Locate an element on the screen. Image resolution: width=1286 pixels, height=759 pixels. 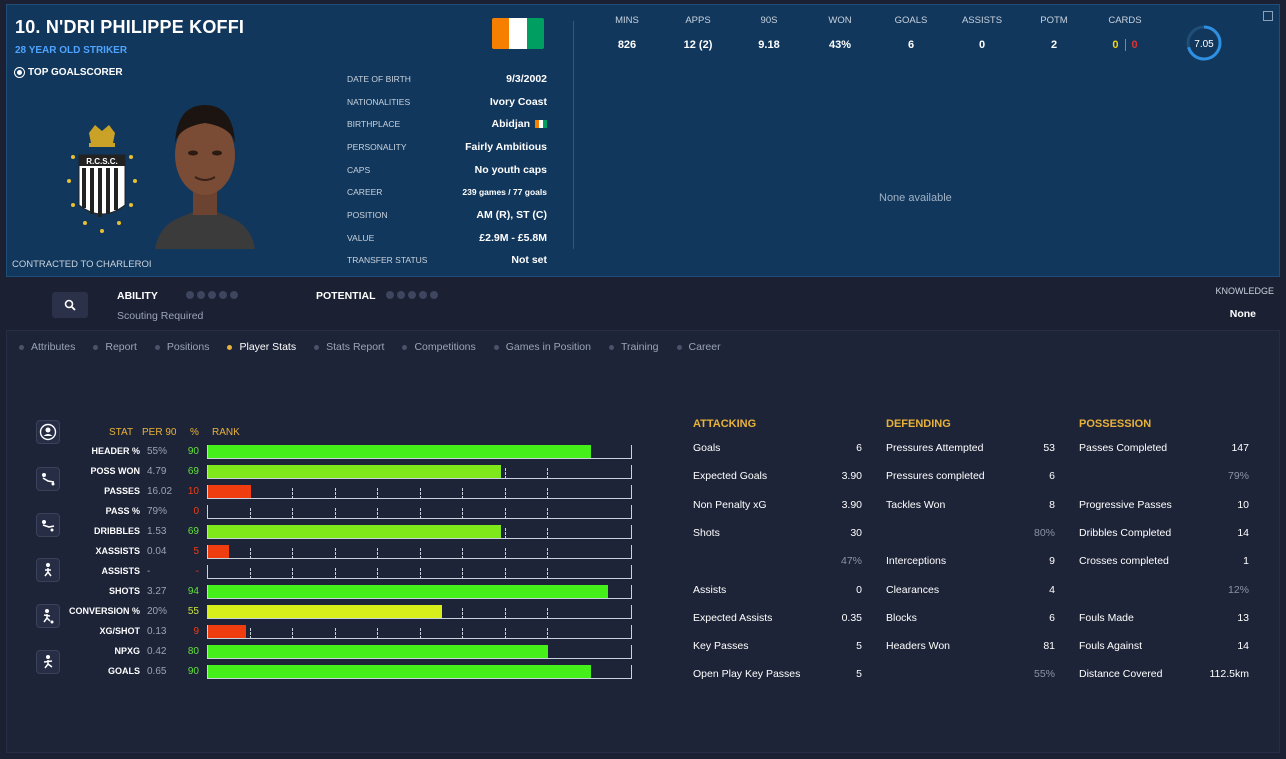
chart-header-pct: % is located at coordinates (194, 432).